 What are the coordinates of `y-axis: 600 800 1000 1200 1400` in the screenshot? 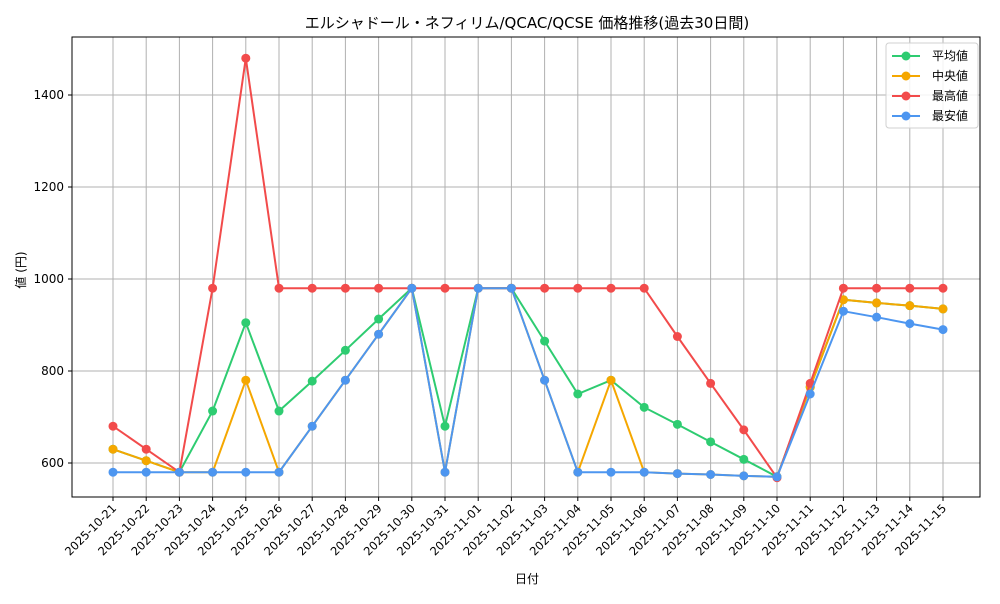 It's located at (52, 279).